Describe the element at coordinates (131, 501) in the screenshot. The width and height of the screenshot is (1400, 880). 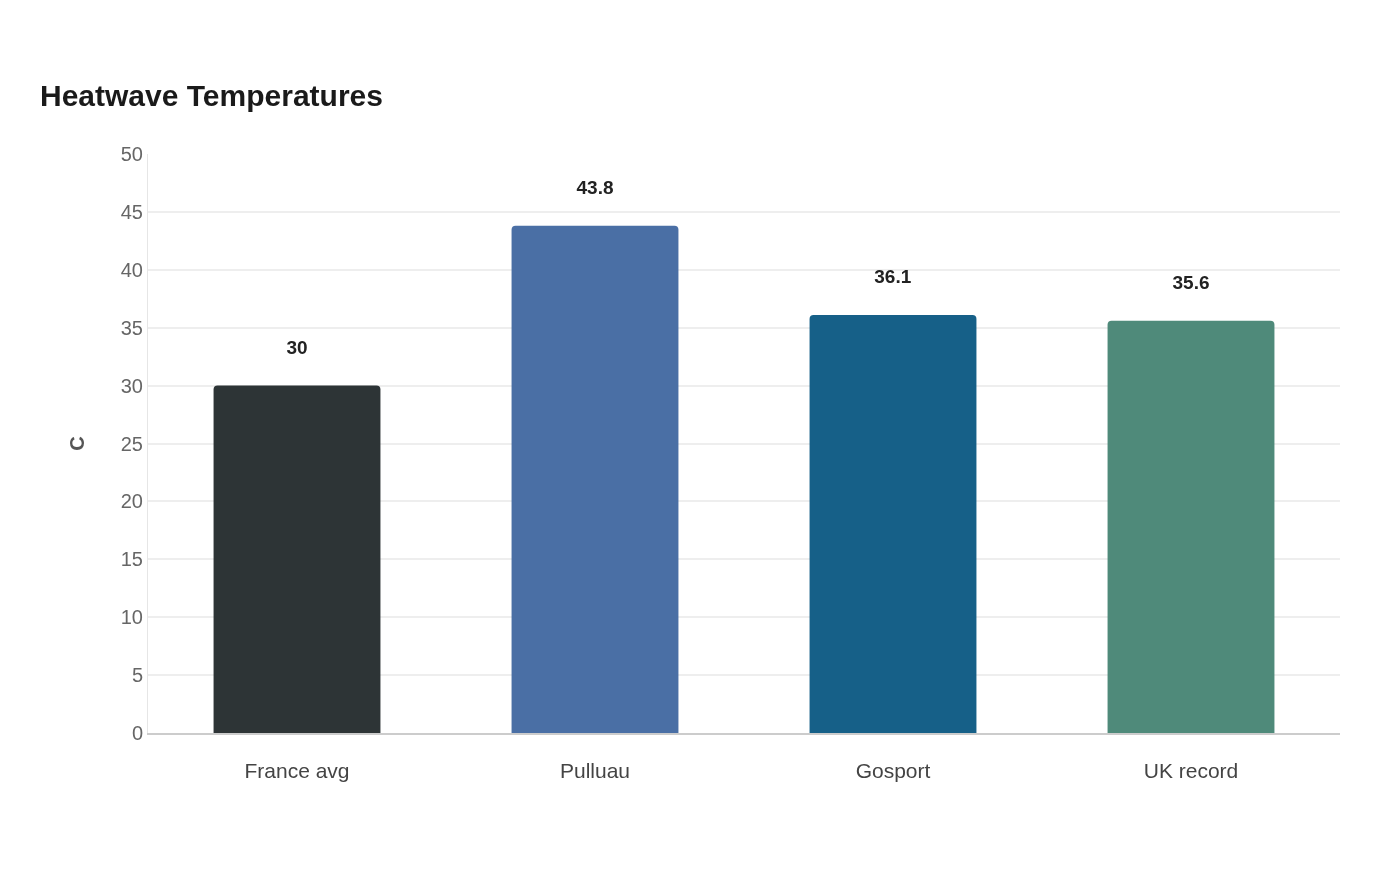
I see `y-tick-label: 20` at that location.